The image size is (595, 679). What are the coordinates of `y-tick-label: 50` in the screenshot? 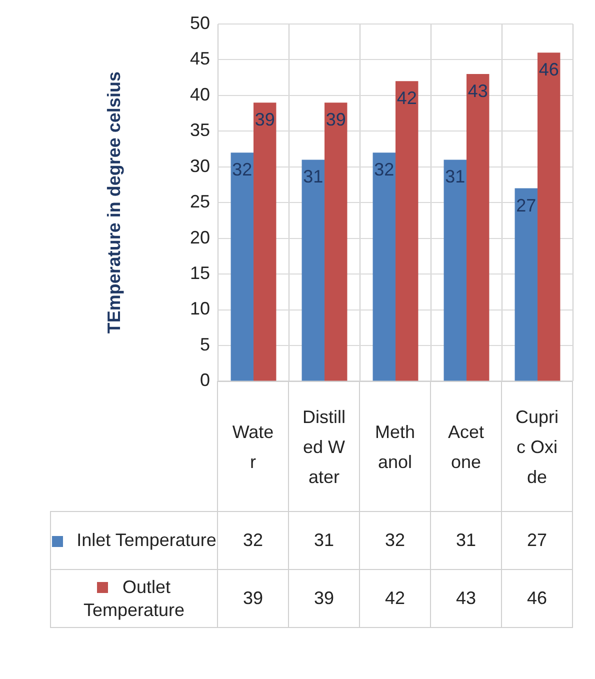 It's located at (200, 22).